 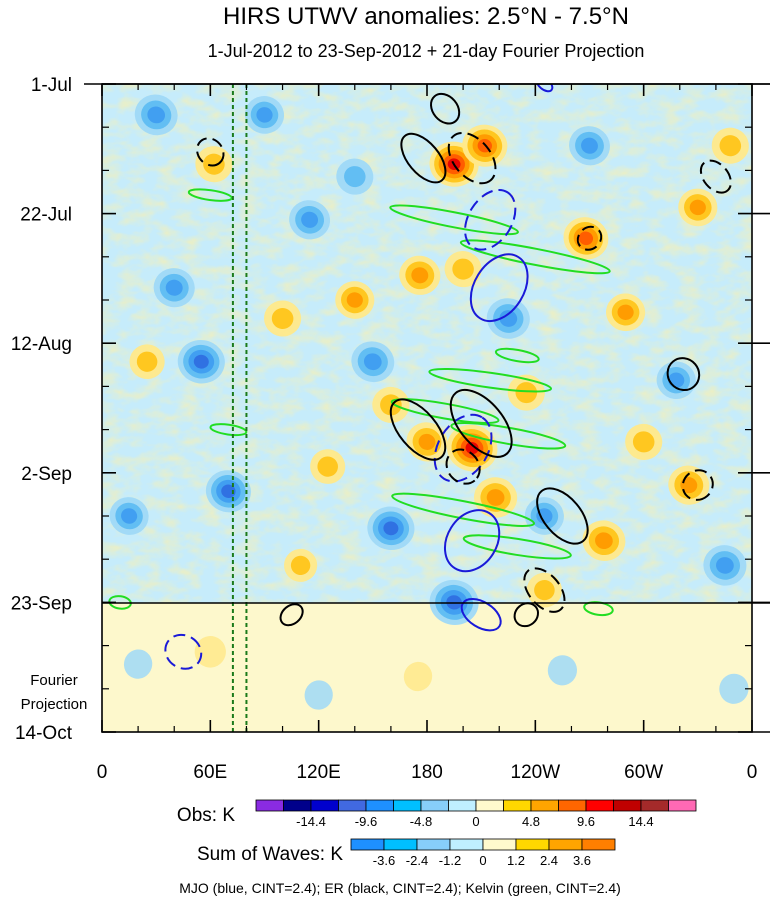 I want to click on x-tick-label: 60E, so click(x=210, y=772).